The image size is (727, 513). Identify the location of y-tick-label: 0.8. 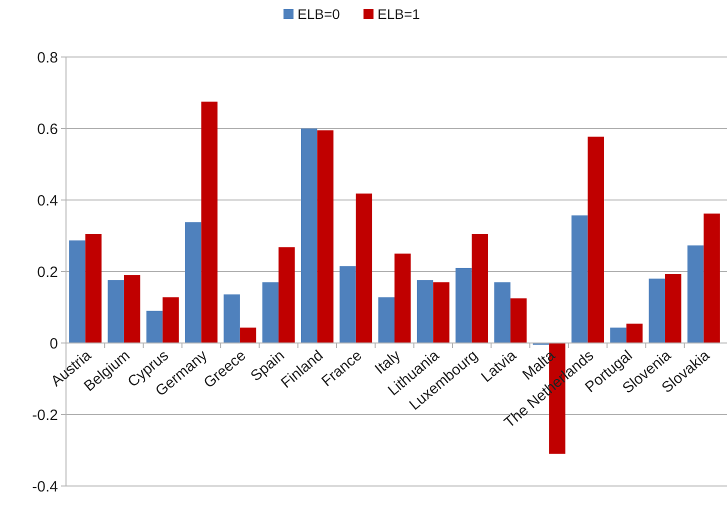
(47, 57).